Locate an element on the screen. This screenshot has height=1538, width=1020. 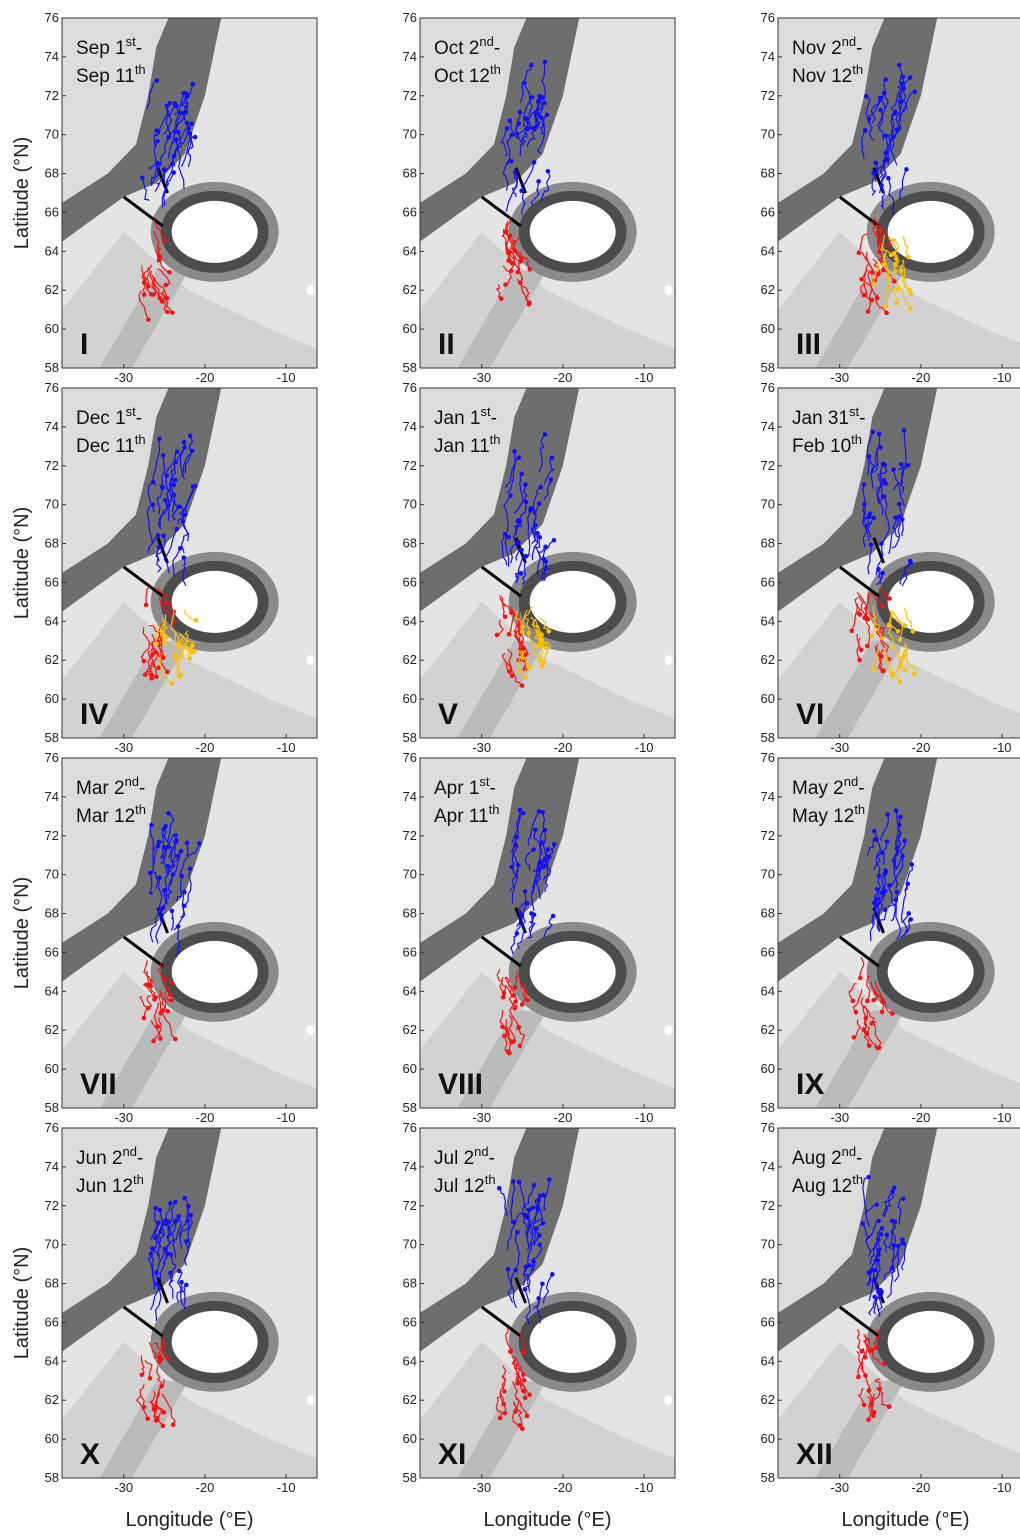
y-tick-label: 64 is located at coordinates (768, 620).